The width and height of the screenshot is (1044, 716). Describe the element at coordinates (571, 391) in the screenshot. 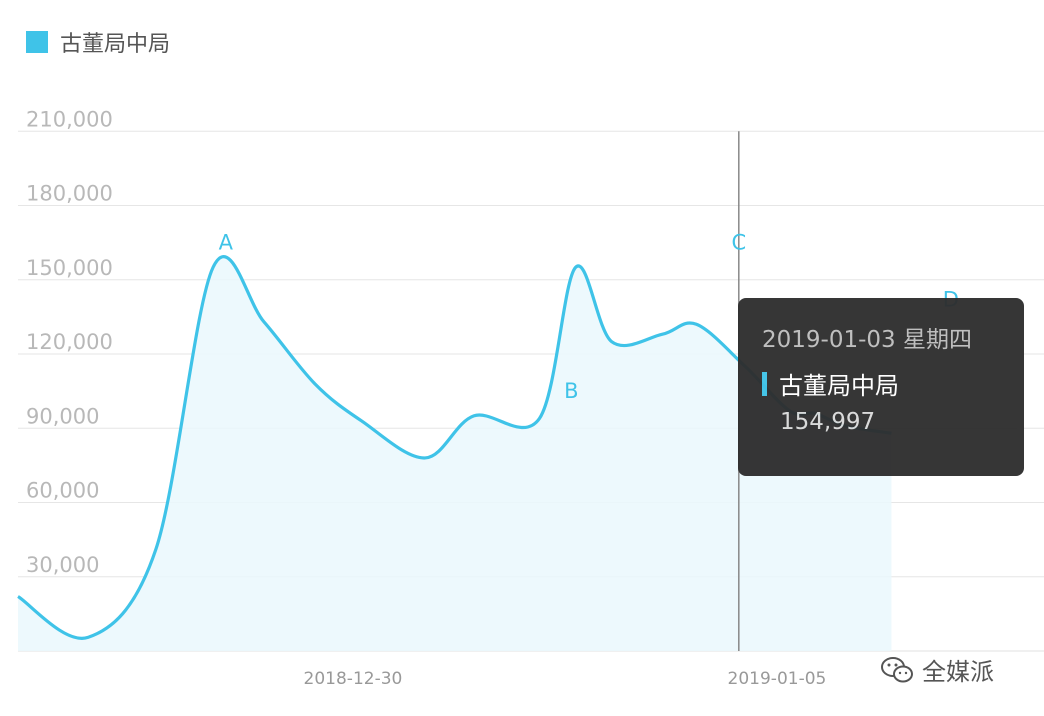

I see `annotation-label: B` at that location.